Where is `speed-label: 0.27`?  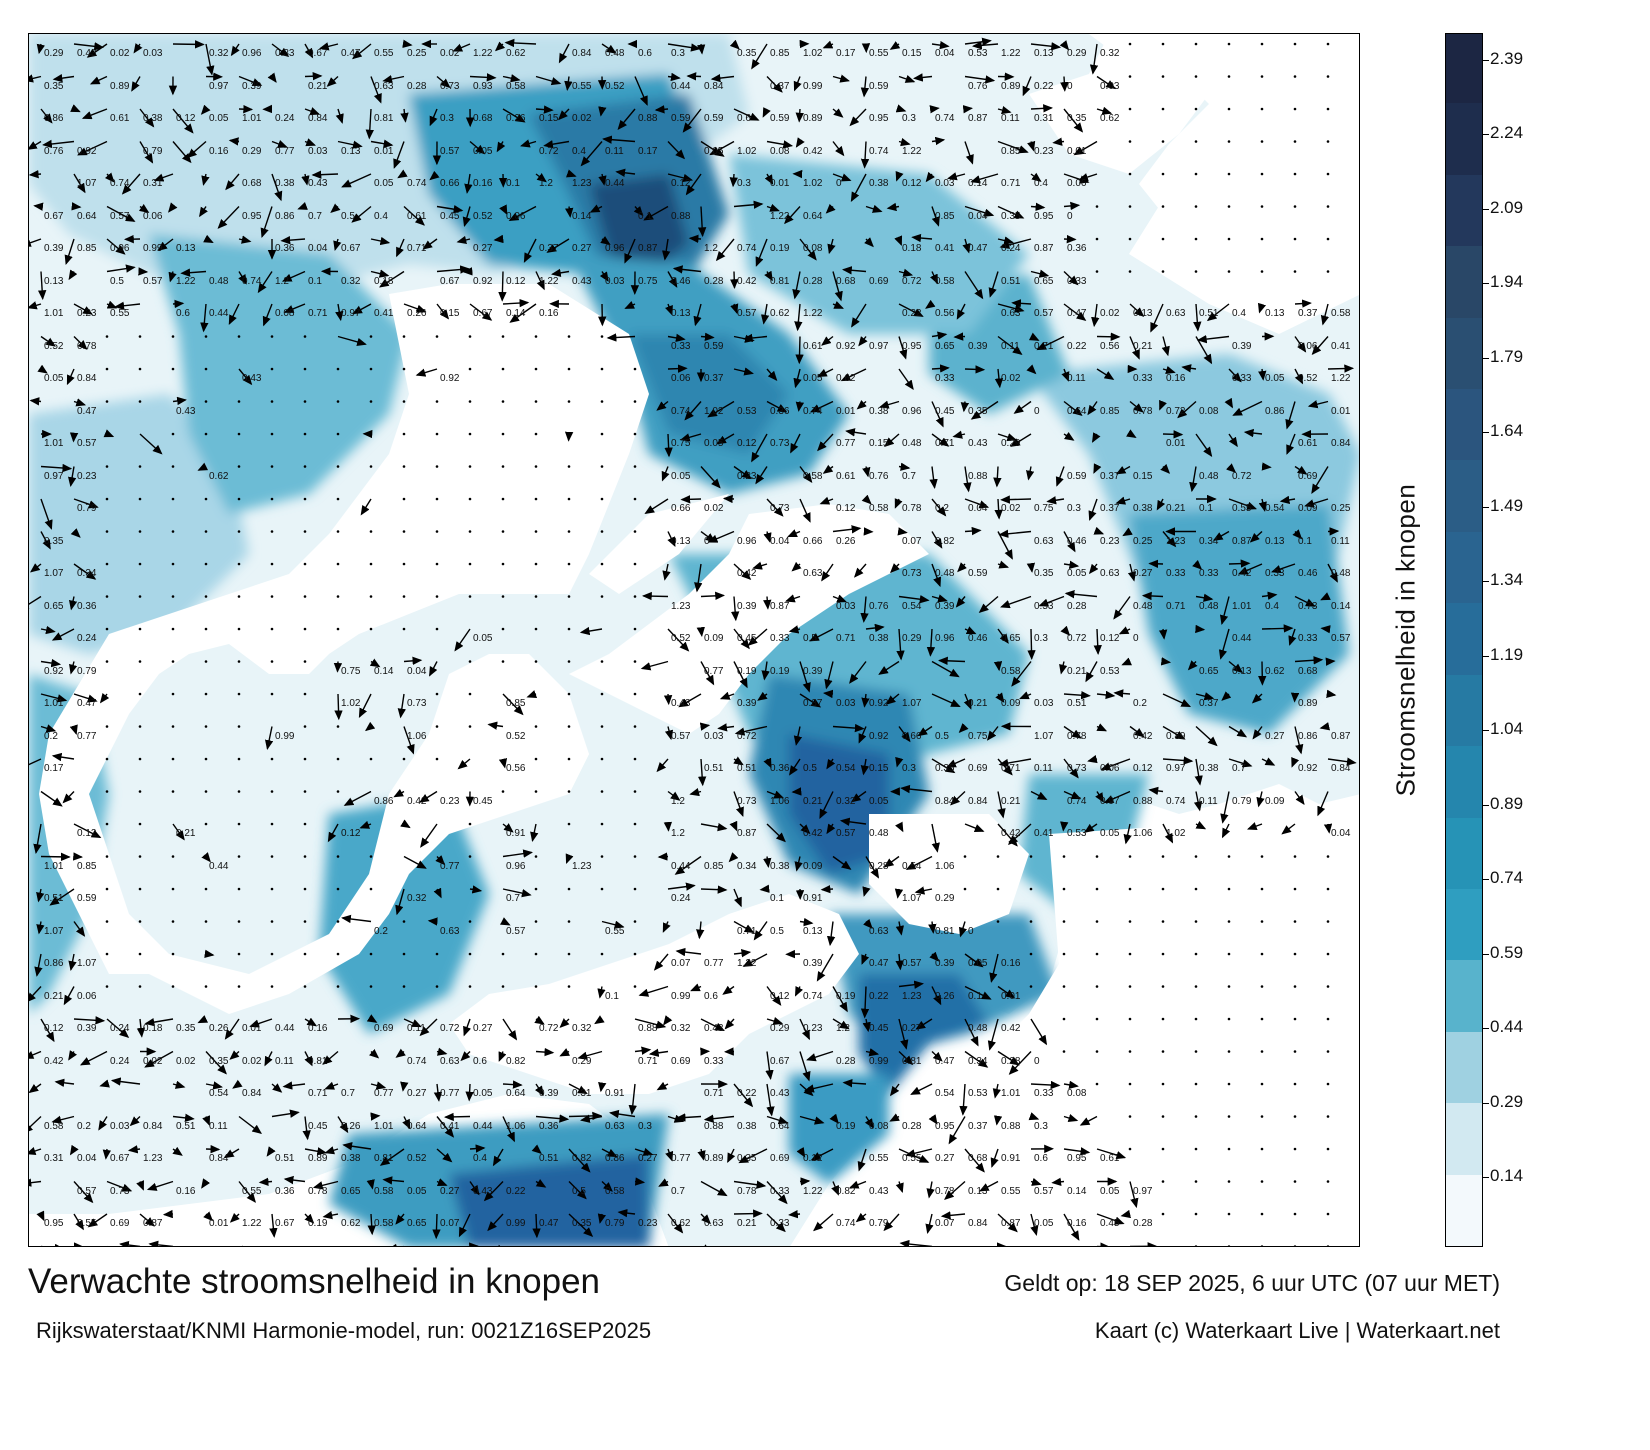
speed-label: 0.27 is located at coordinates (450, 1191).